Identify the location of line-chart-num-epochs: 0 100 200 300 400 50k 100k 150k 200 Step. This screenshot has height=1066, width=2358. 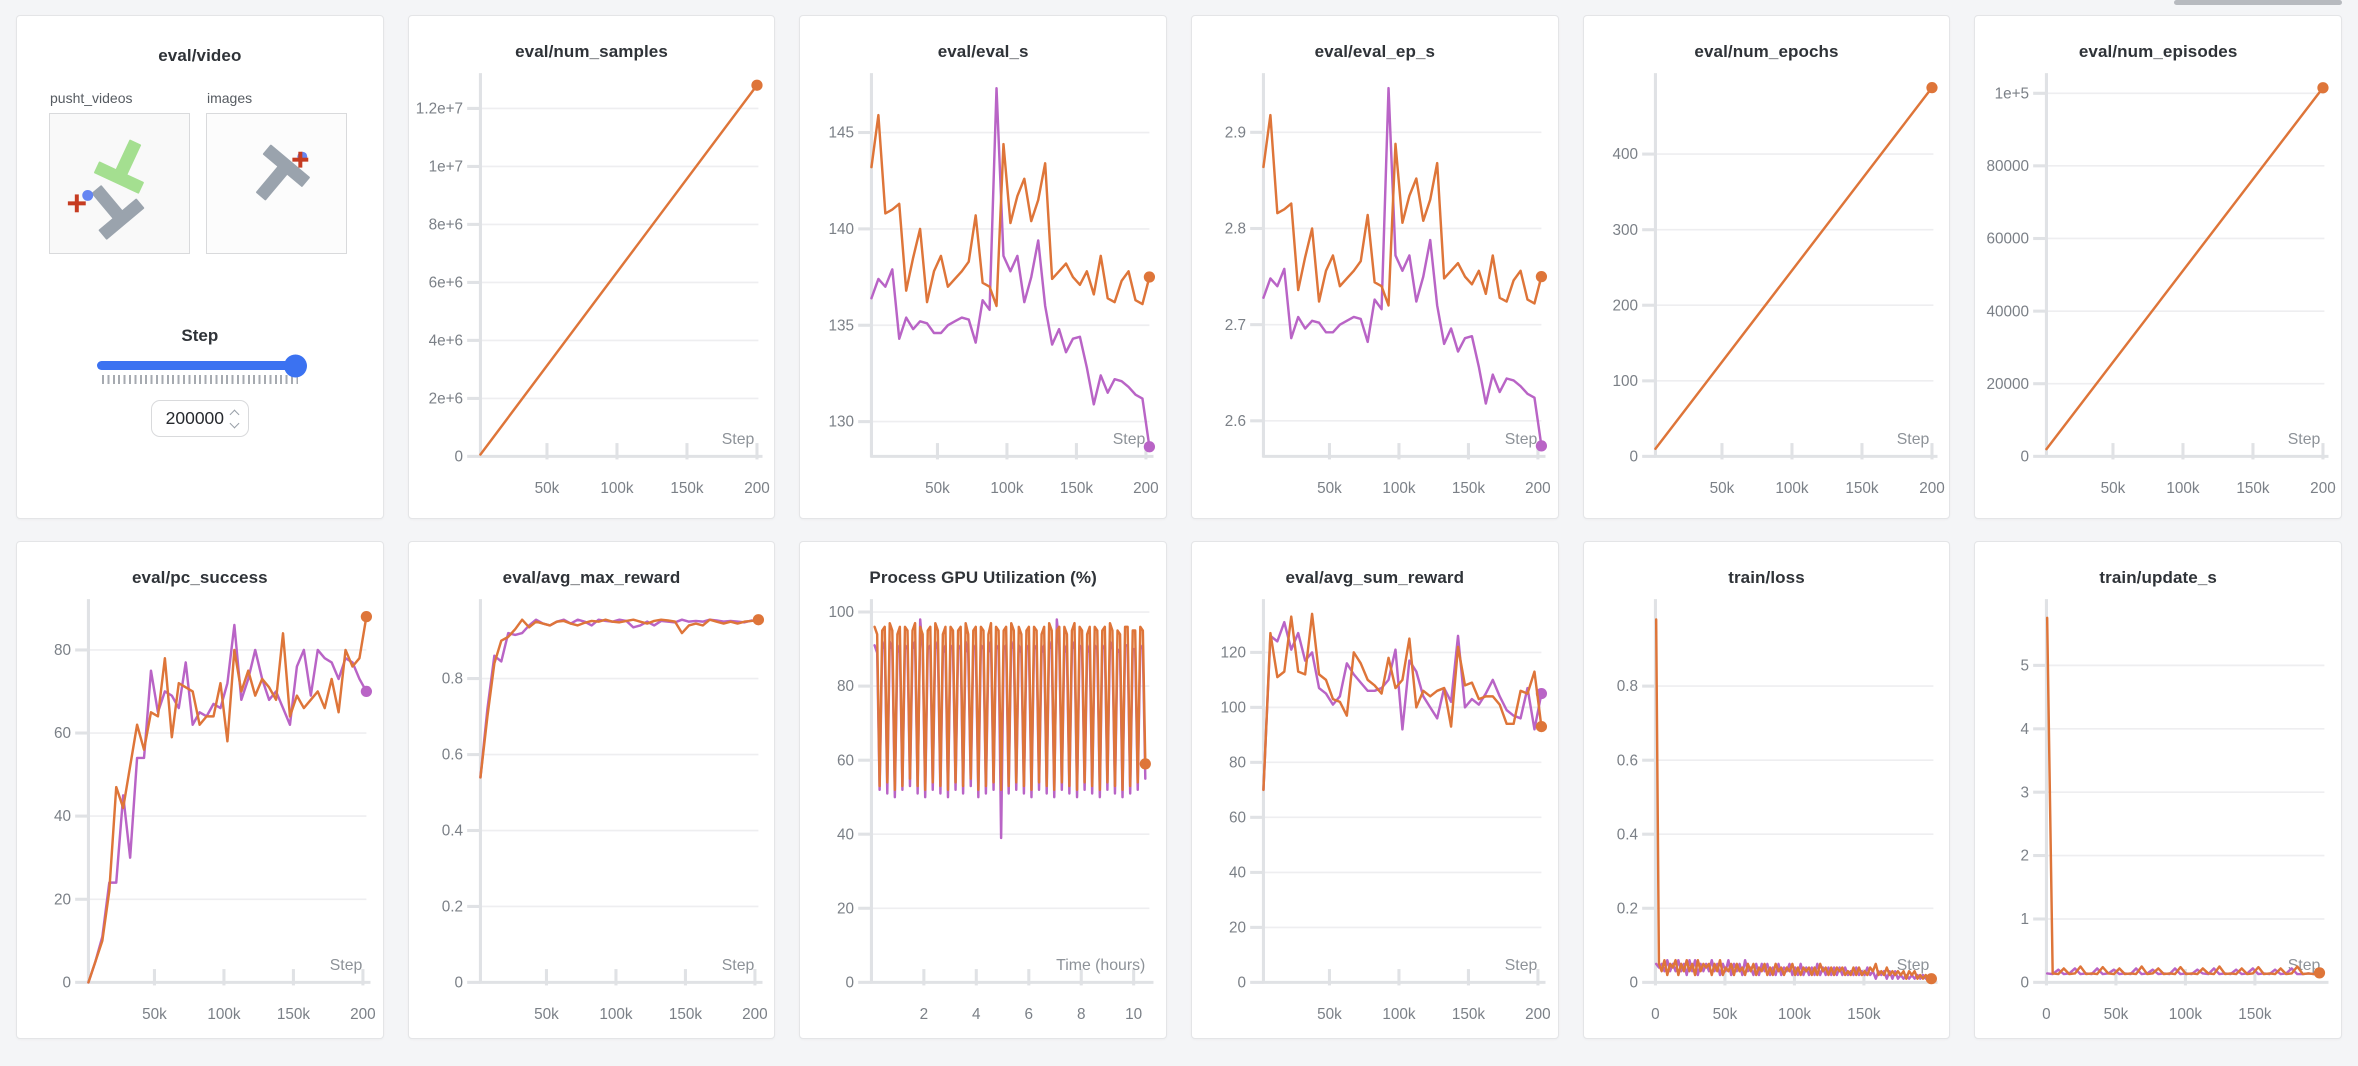
(1767, 289).